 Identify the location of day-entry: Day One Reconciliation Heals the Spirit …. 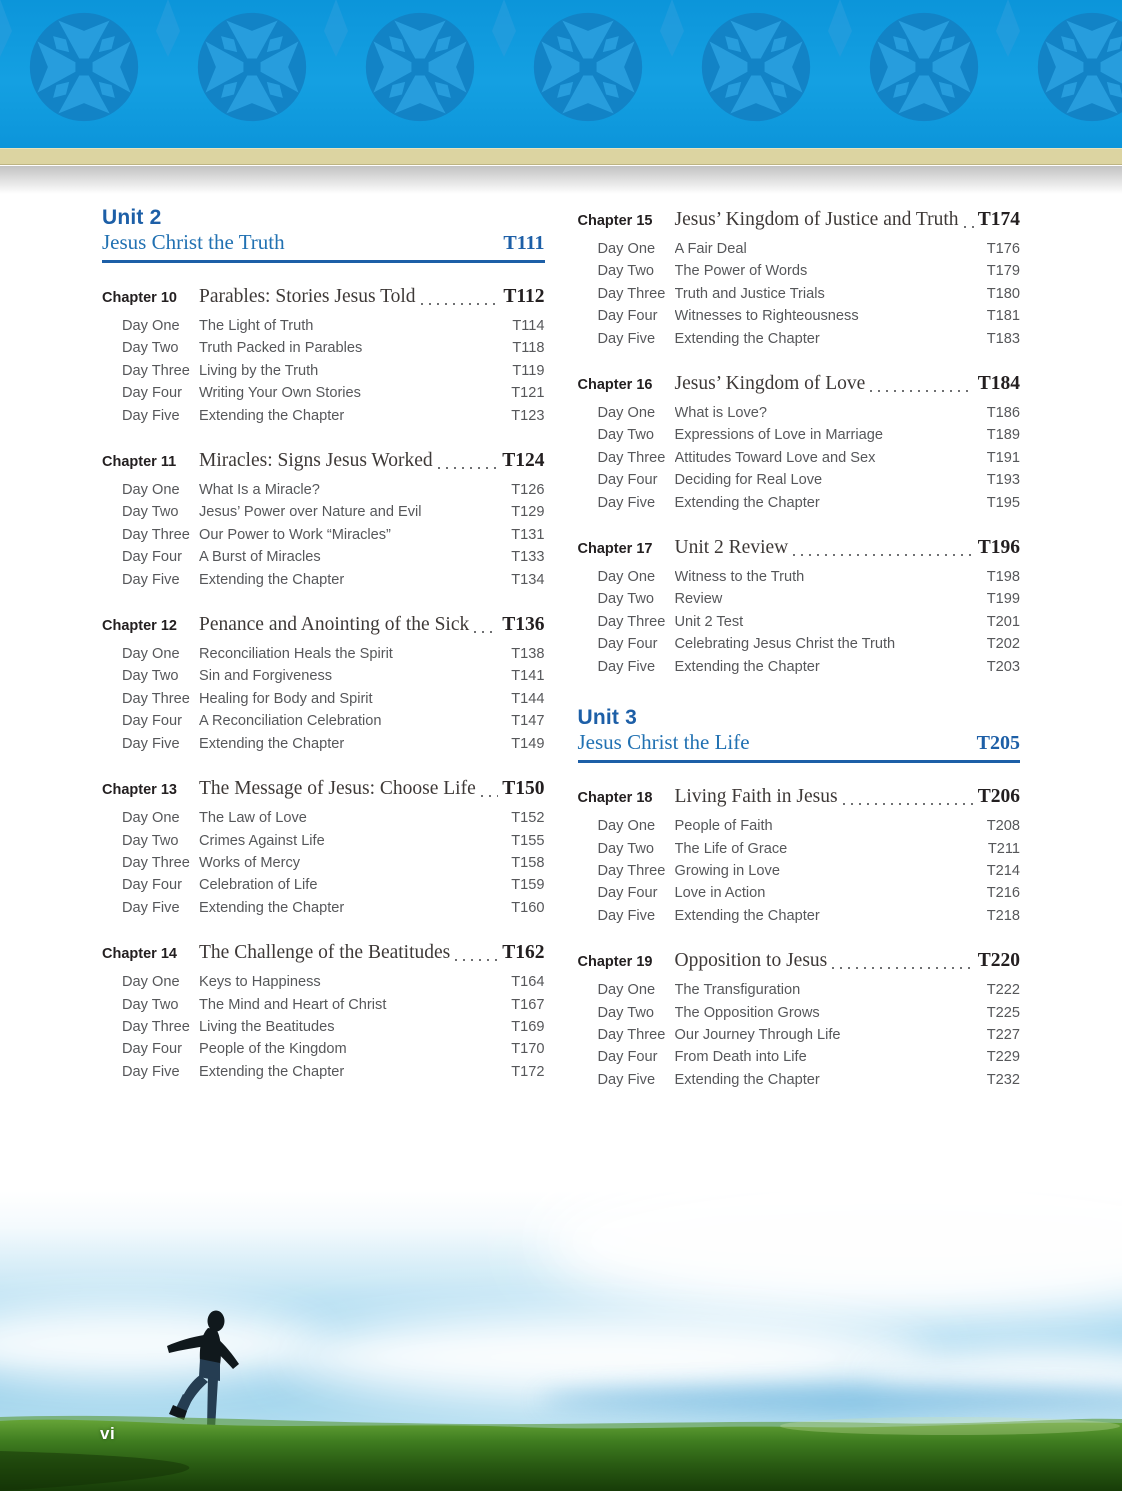
(323, 654).